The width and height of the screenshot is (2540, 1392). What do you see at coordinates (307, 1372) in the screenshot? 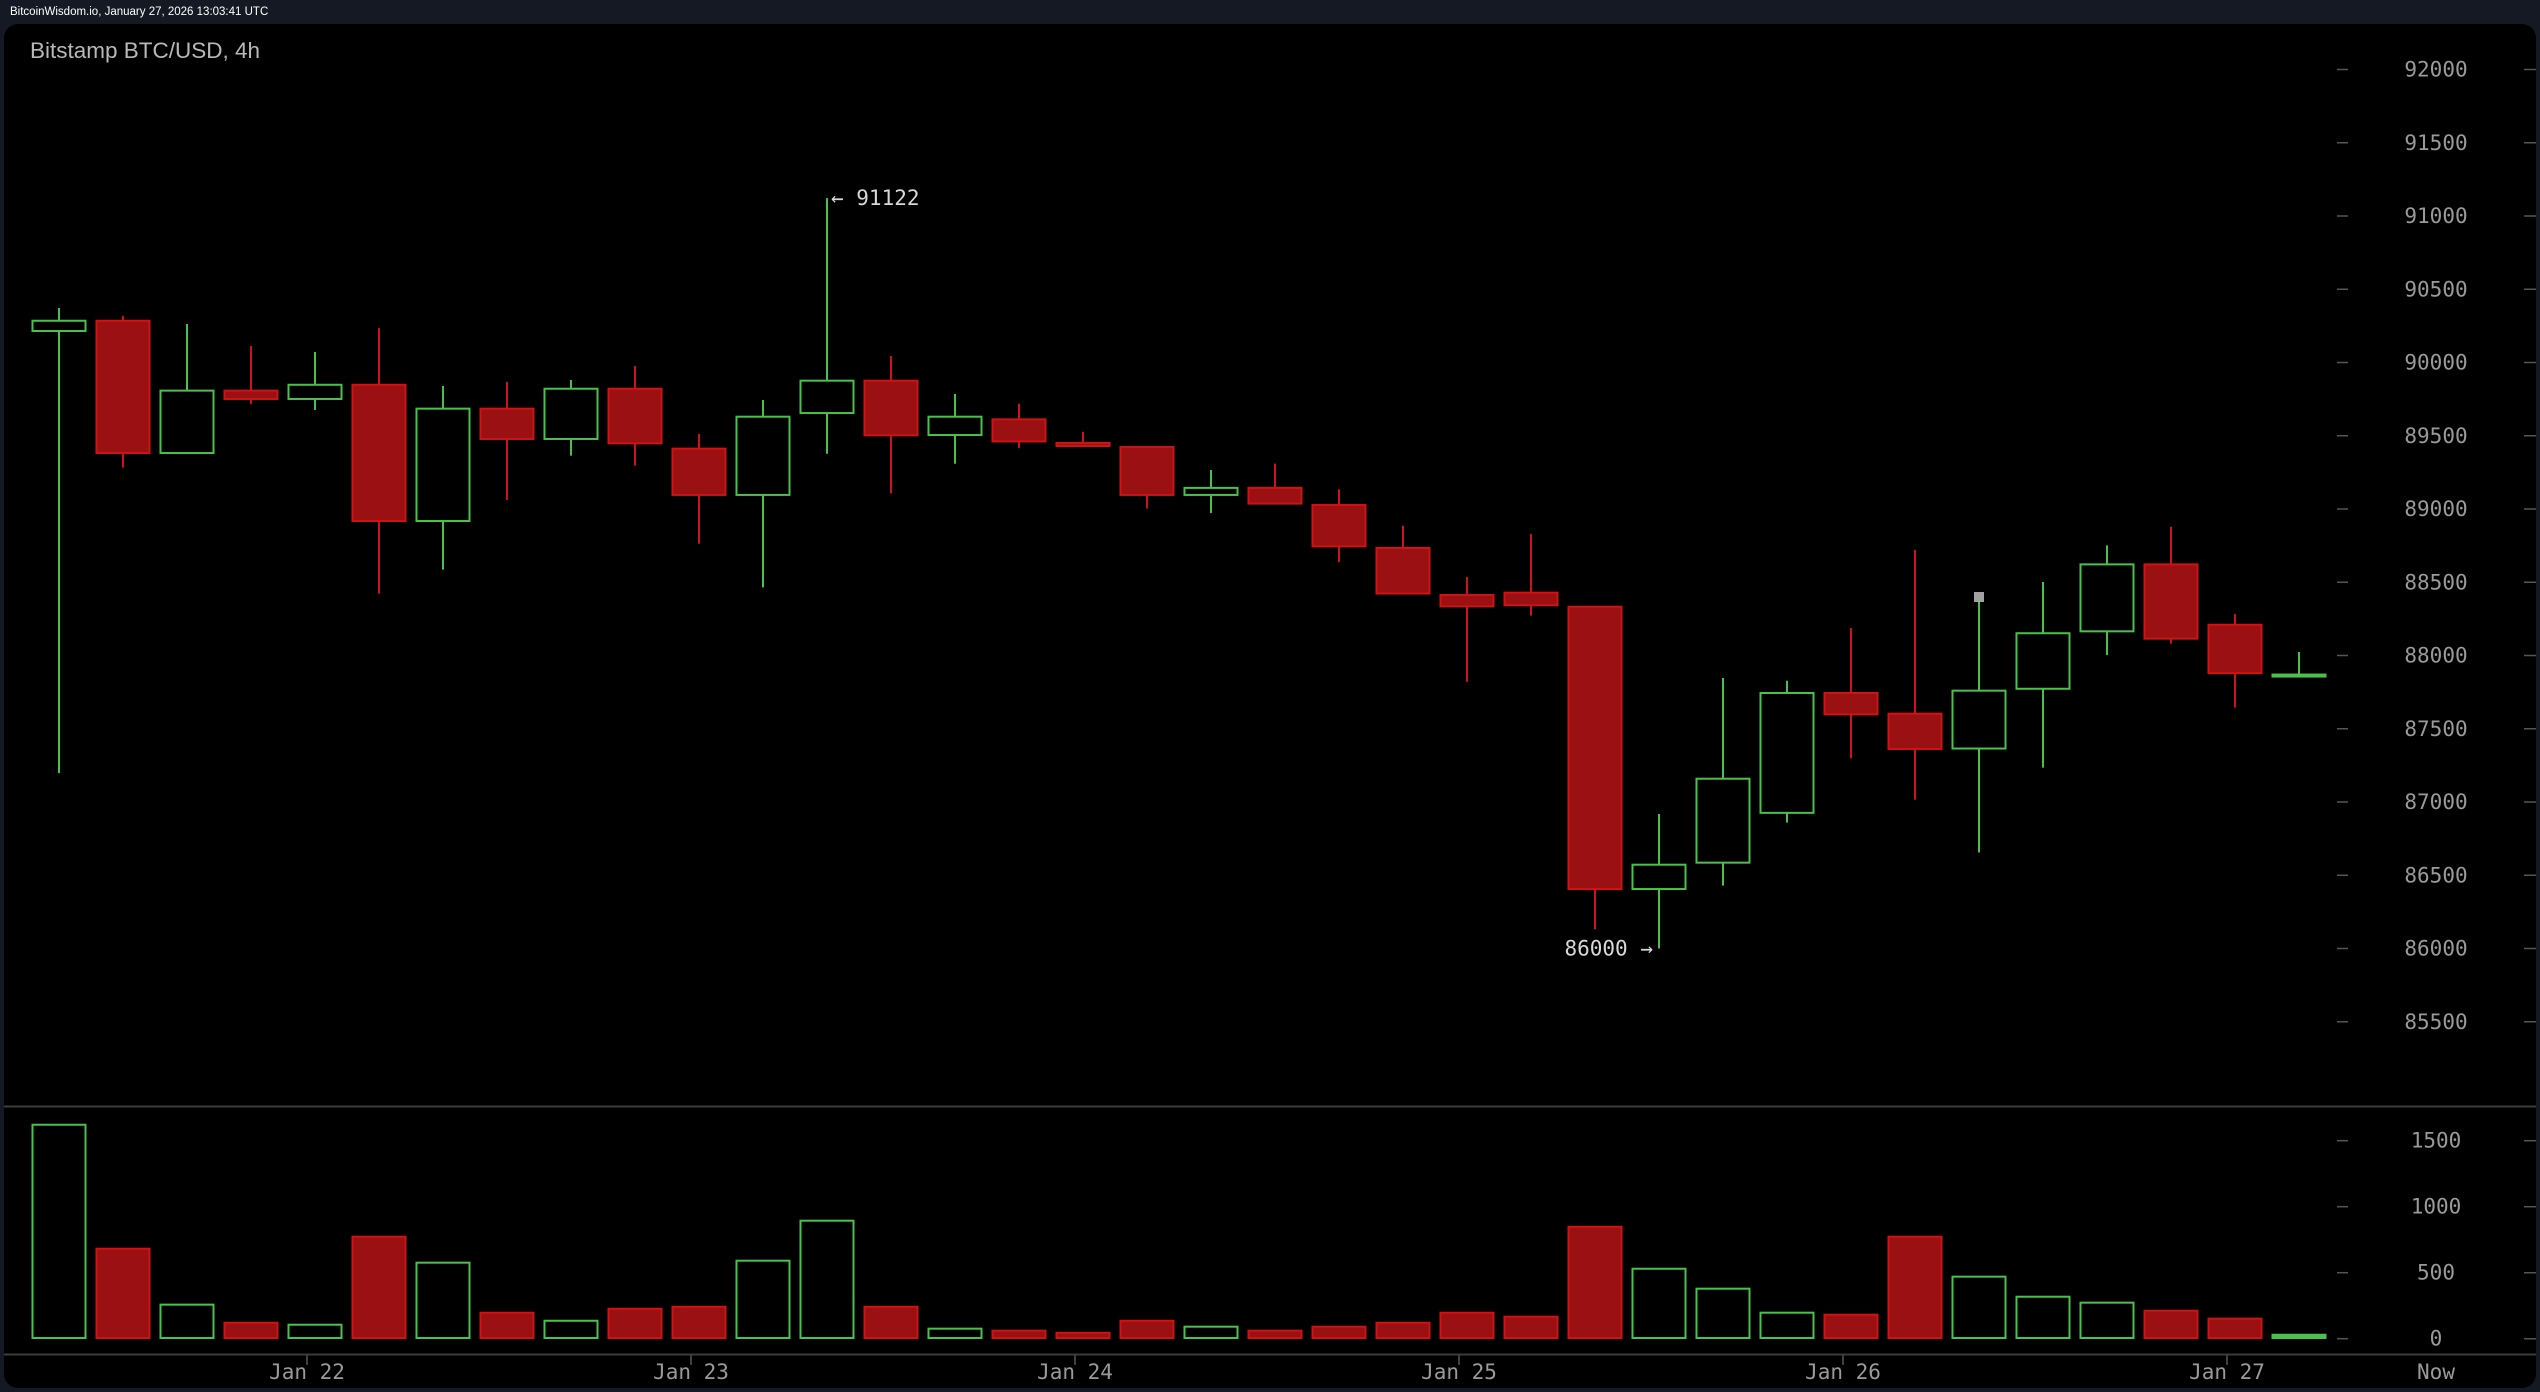
I see `time-tick-label: Jan 22` at bounding box center [307, 1372].